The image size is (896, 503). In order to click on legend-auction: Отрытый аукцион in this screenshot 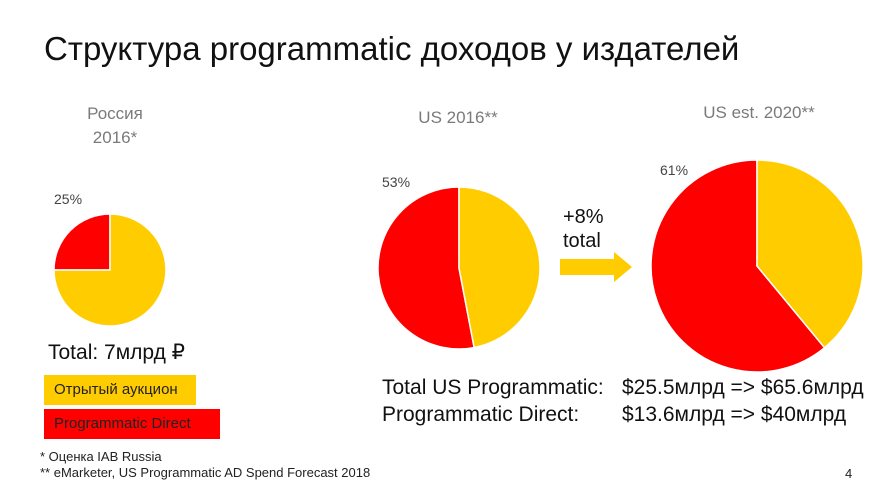, I will do `click(120, 390)`.